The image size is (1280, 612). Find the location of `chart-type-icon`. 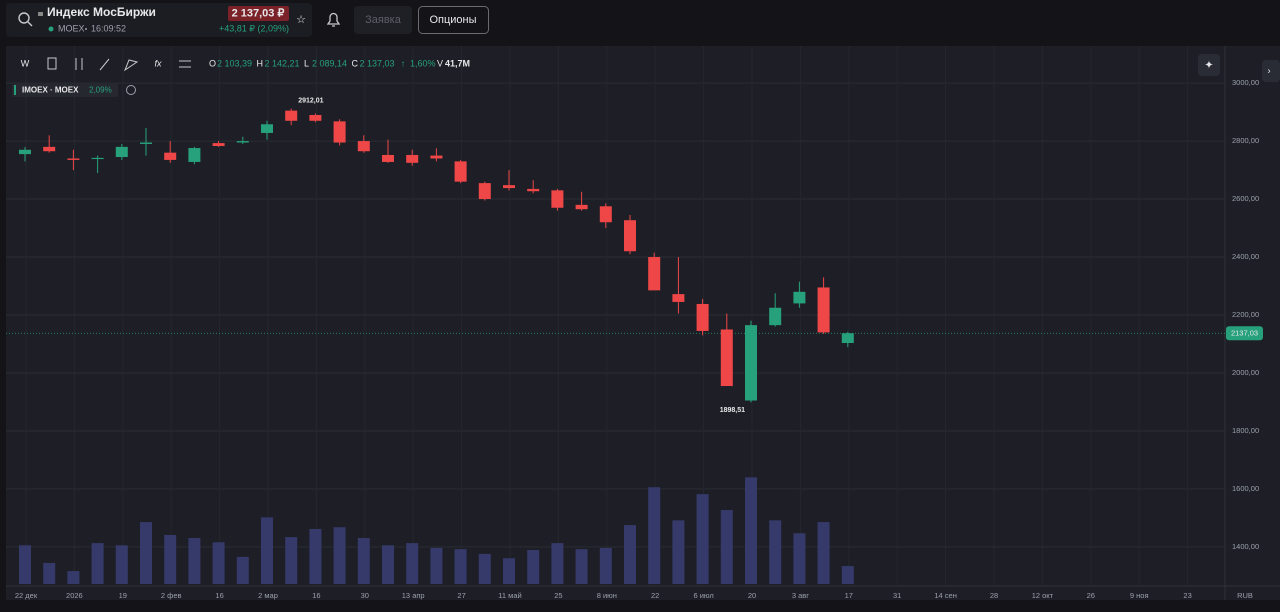

chart-type-icon is located at coordinates (79, 64).